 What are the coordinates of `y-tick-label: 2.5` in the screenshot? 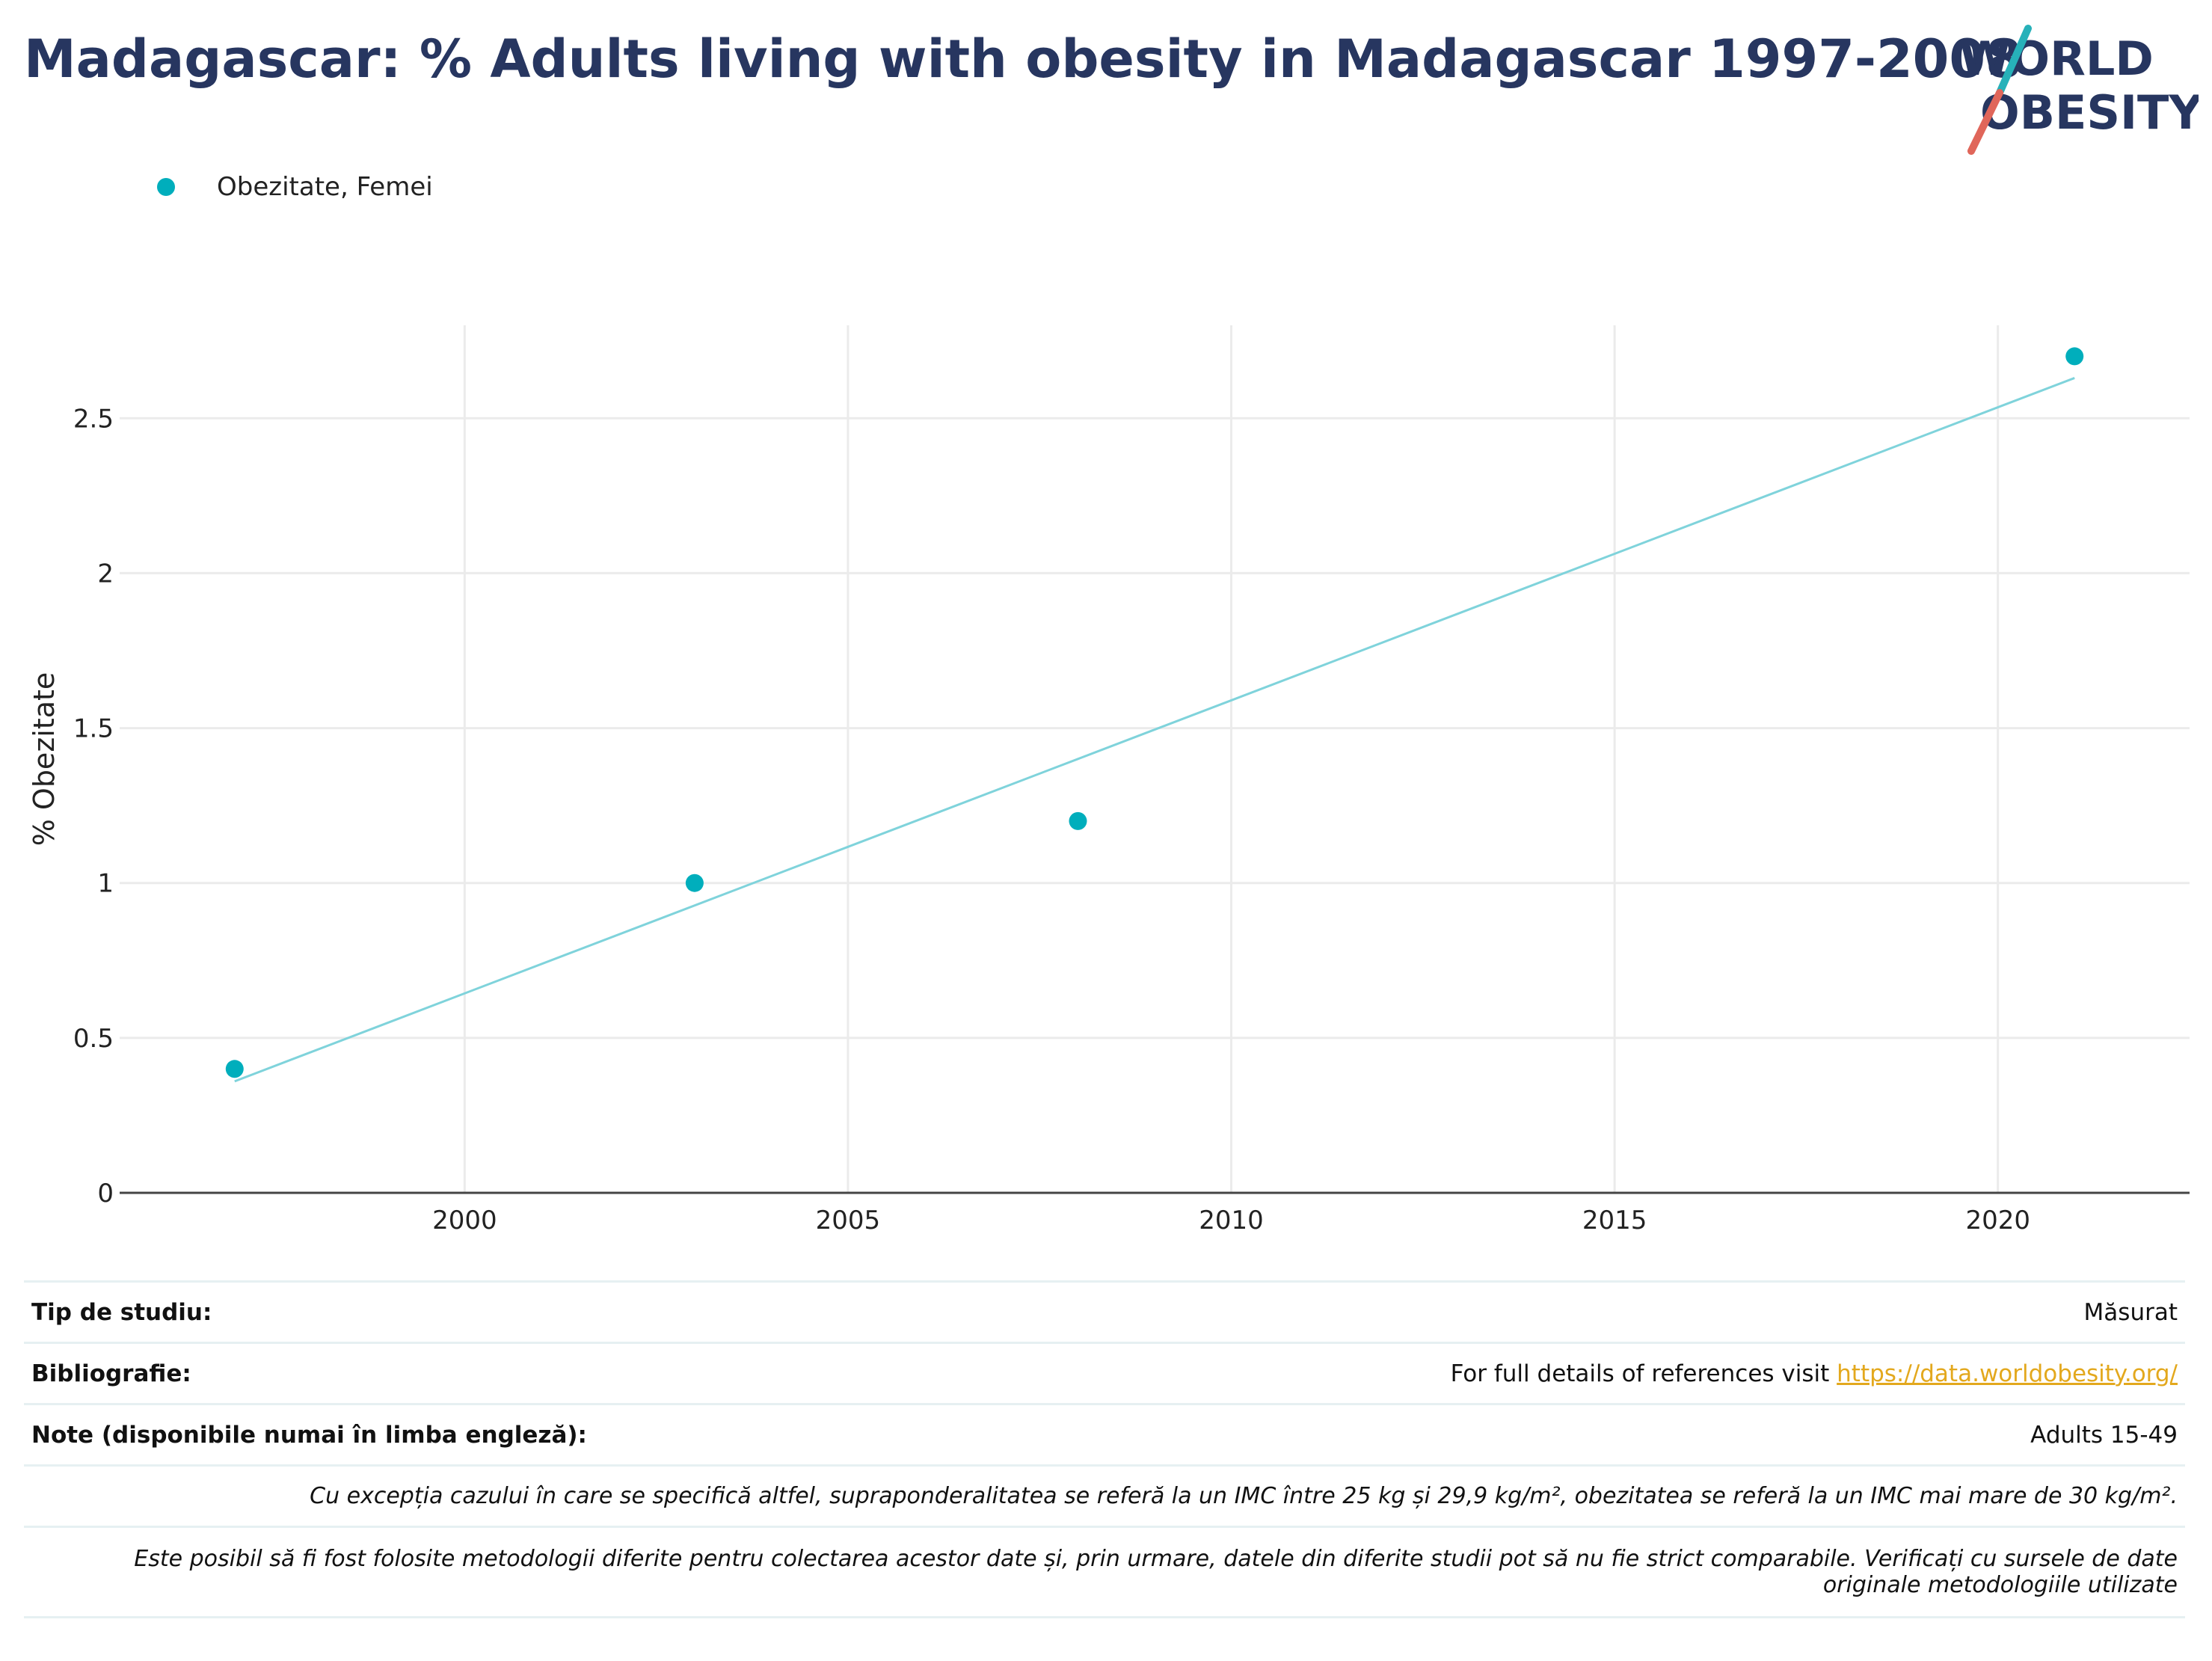 It's located at (93, 419).